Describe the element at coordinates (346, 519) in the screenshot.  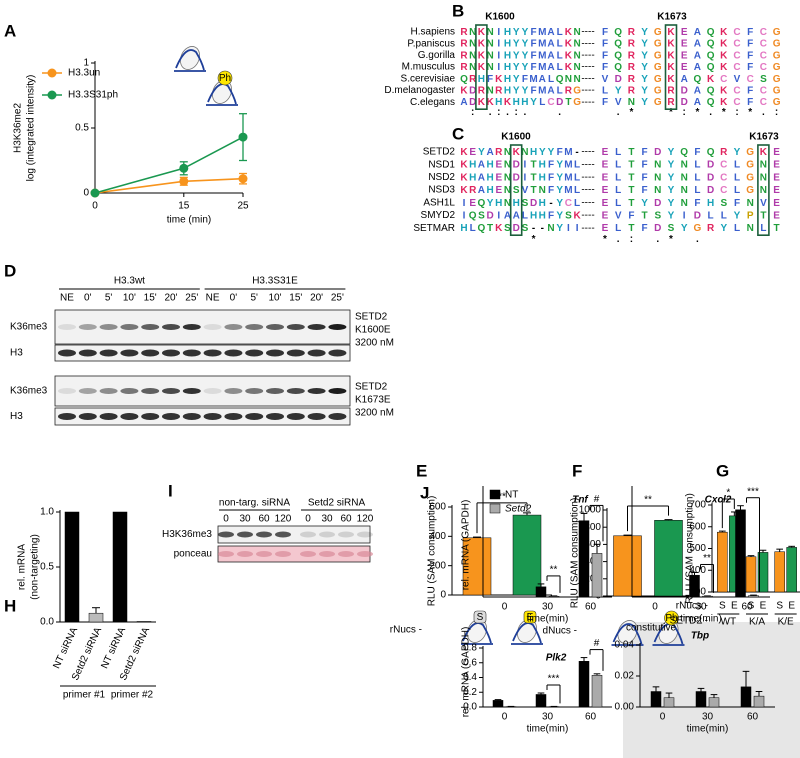
I see `lane-label: 60` at that location.